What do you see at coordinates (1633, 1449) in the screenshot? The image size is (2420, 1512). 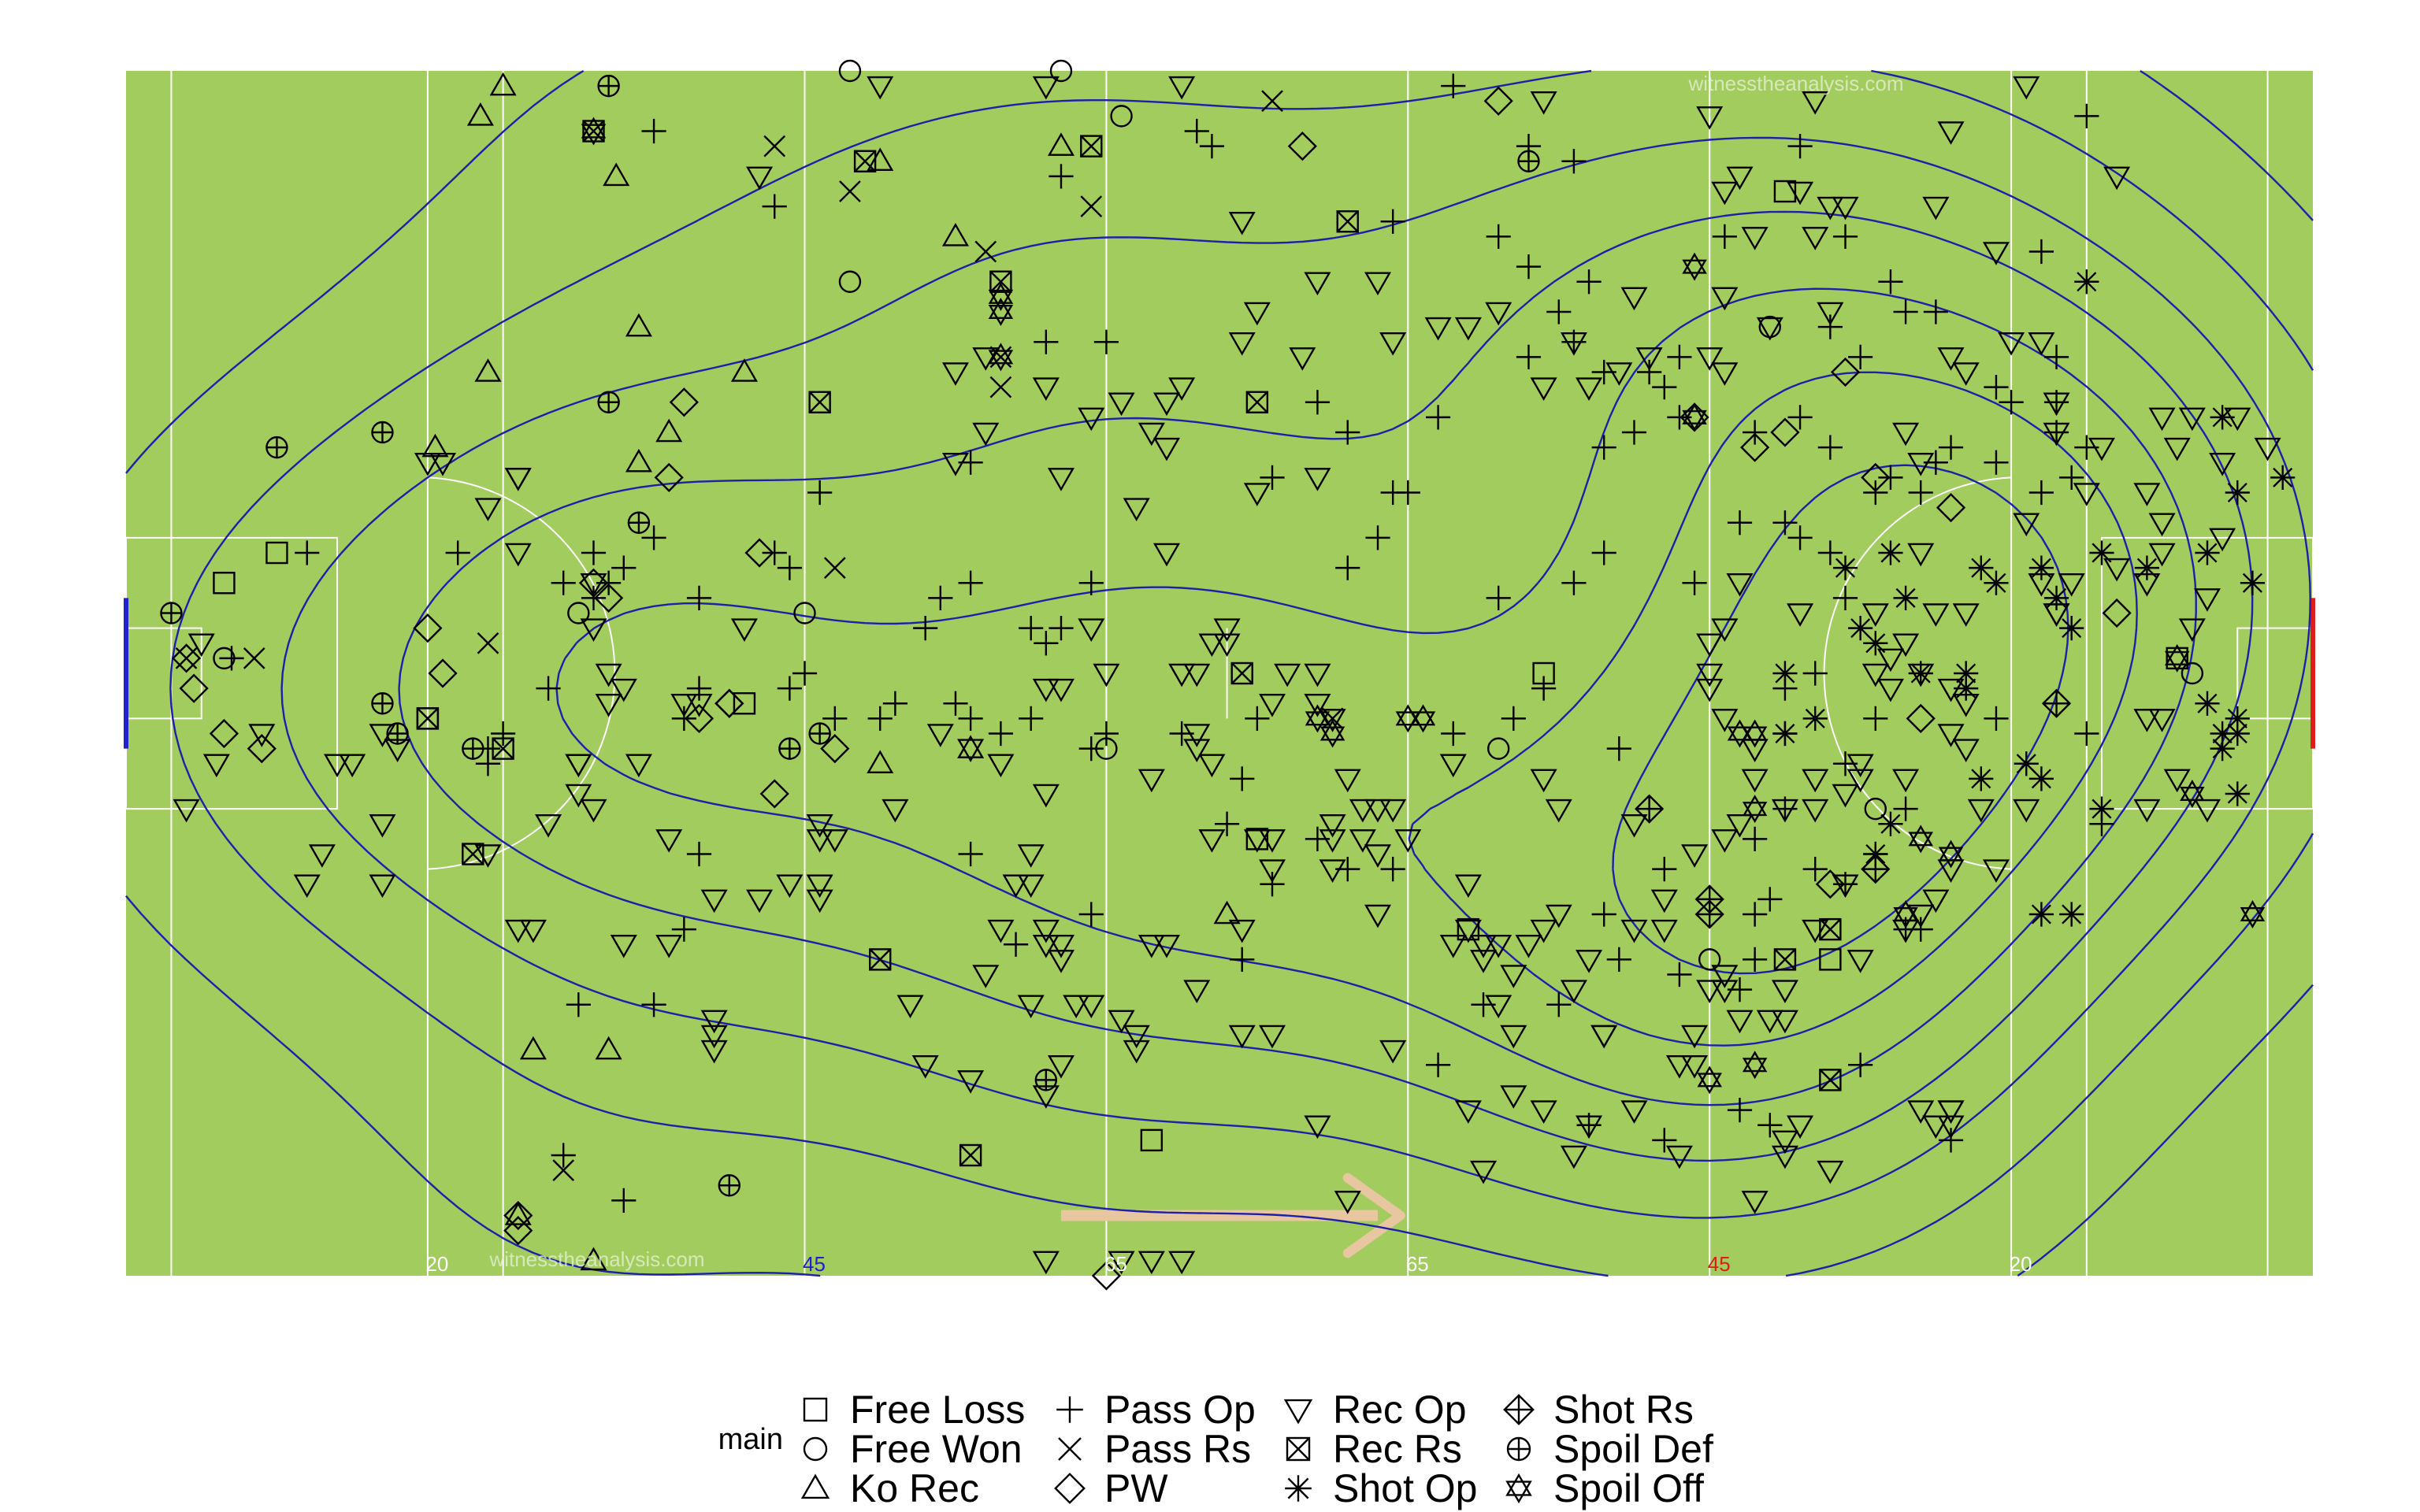 I see `legend-label: Spoil Def` at bounding box center [1633, 1449].